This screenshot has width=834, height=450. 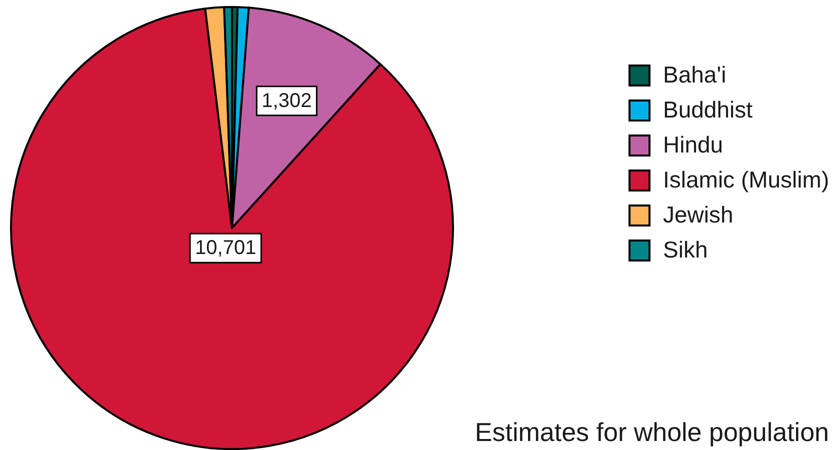 I want to click on text: Estimates for whole population, so click(x=651, y=432).